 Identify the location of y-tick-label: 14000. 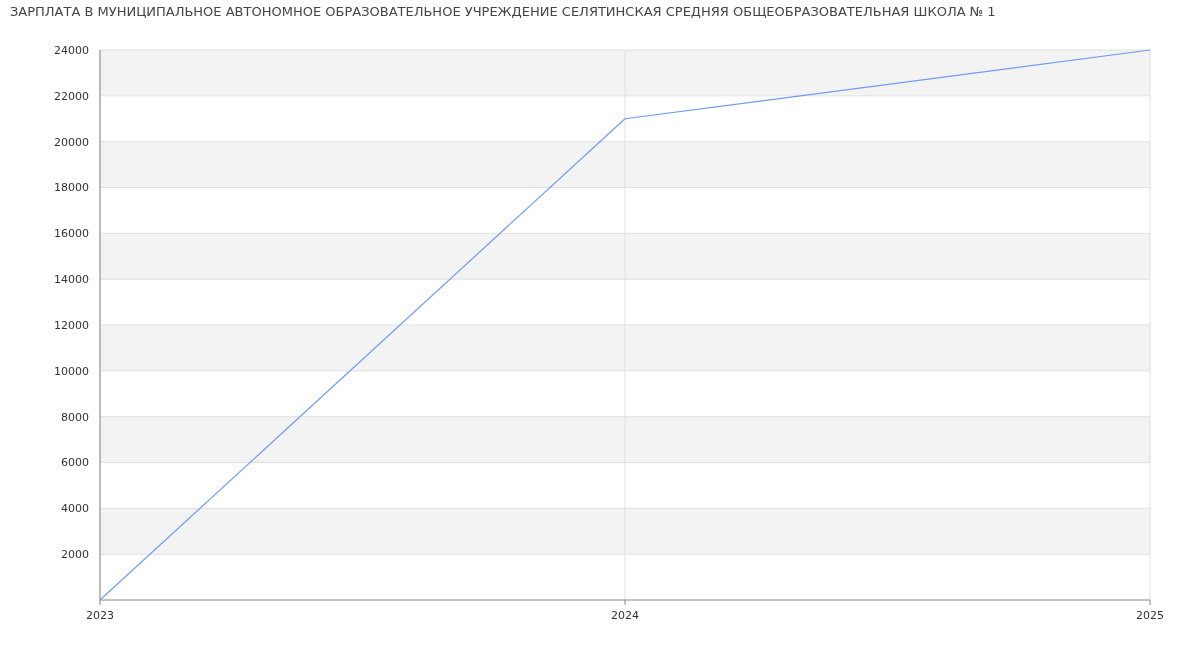
(71, 280).